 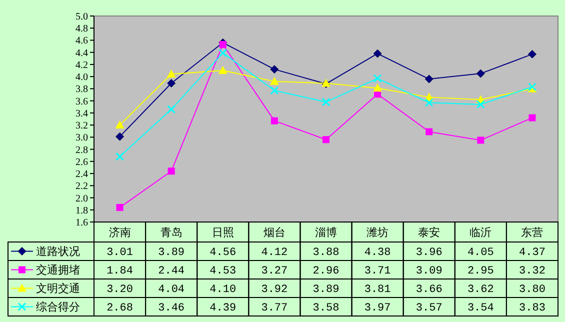 What do you see at coordinates (171, 272) in the screenshot?
I see `data-label: 2.44` at bounding box center [171, 272].